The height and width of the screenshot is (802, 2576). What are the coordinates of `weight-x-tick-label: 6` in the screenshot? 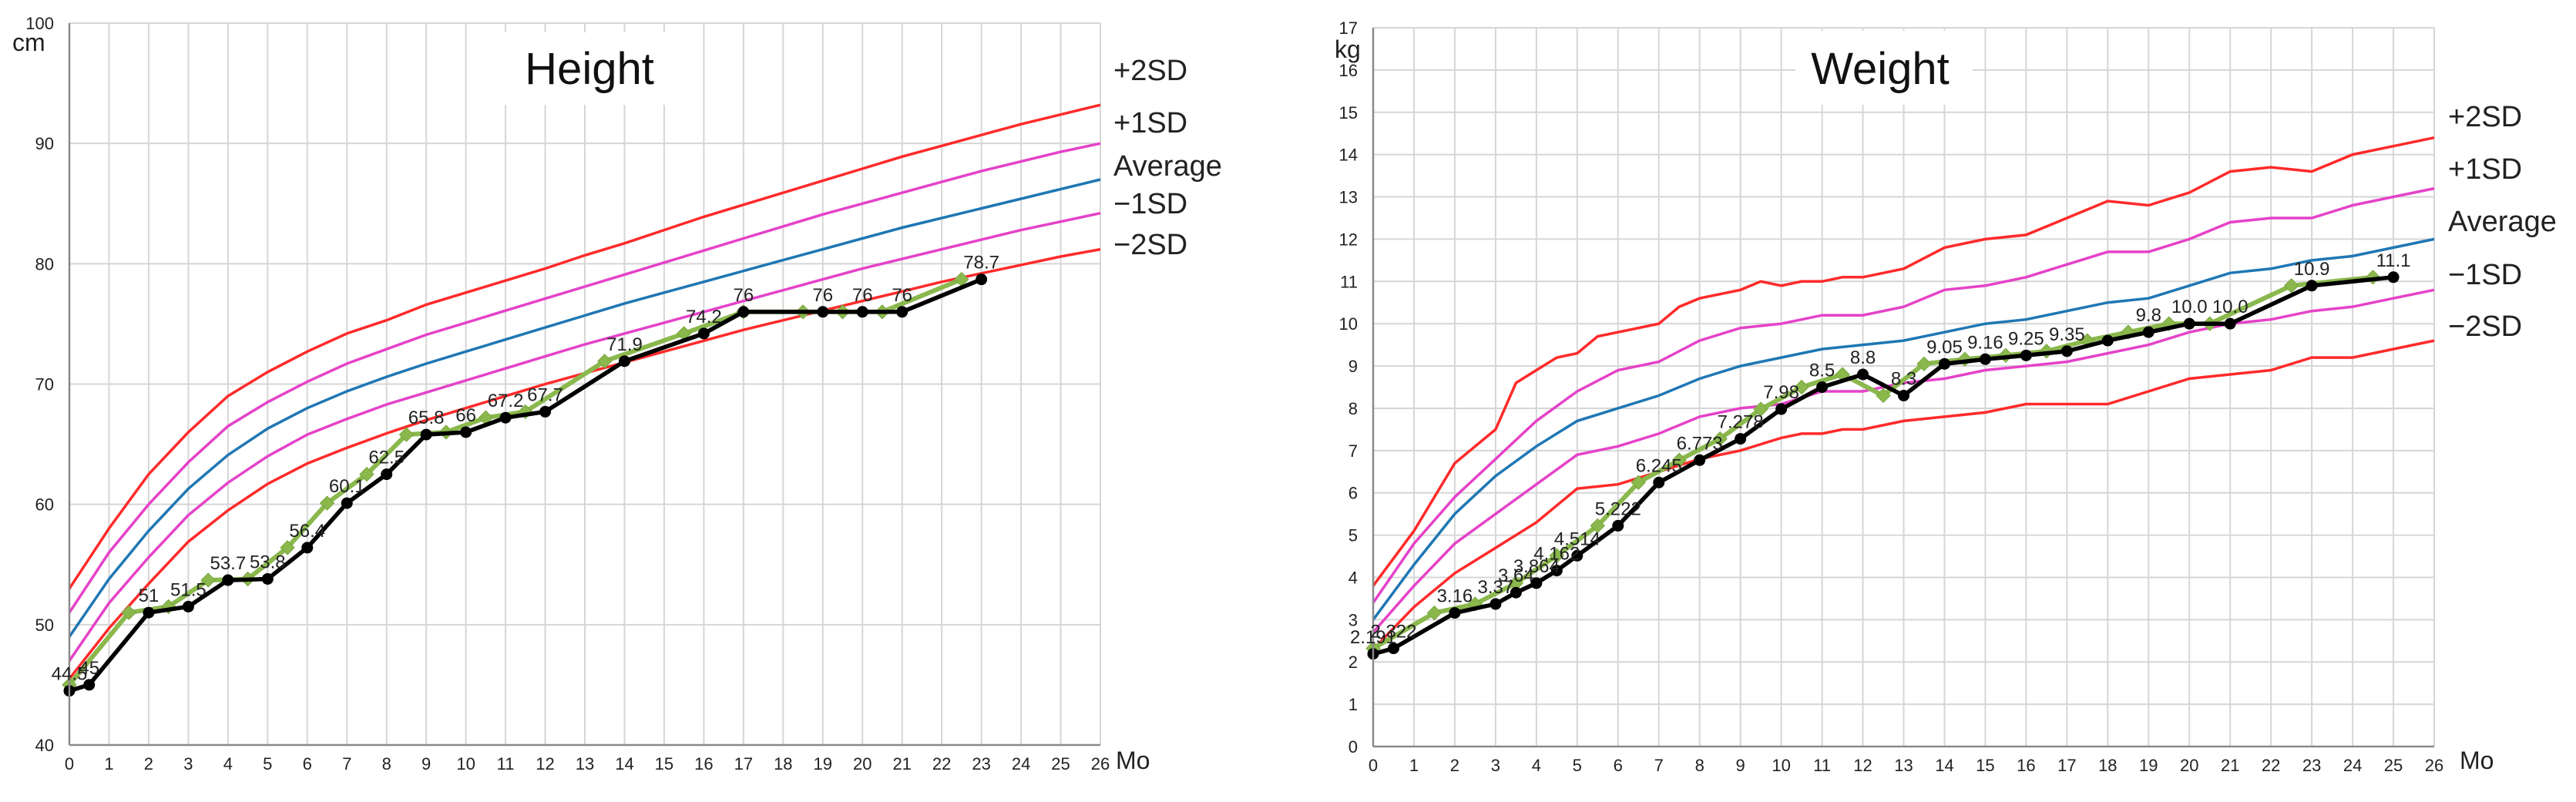 It's located at (1618, 765).